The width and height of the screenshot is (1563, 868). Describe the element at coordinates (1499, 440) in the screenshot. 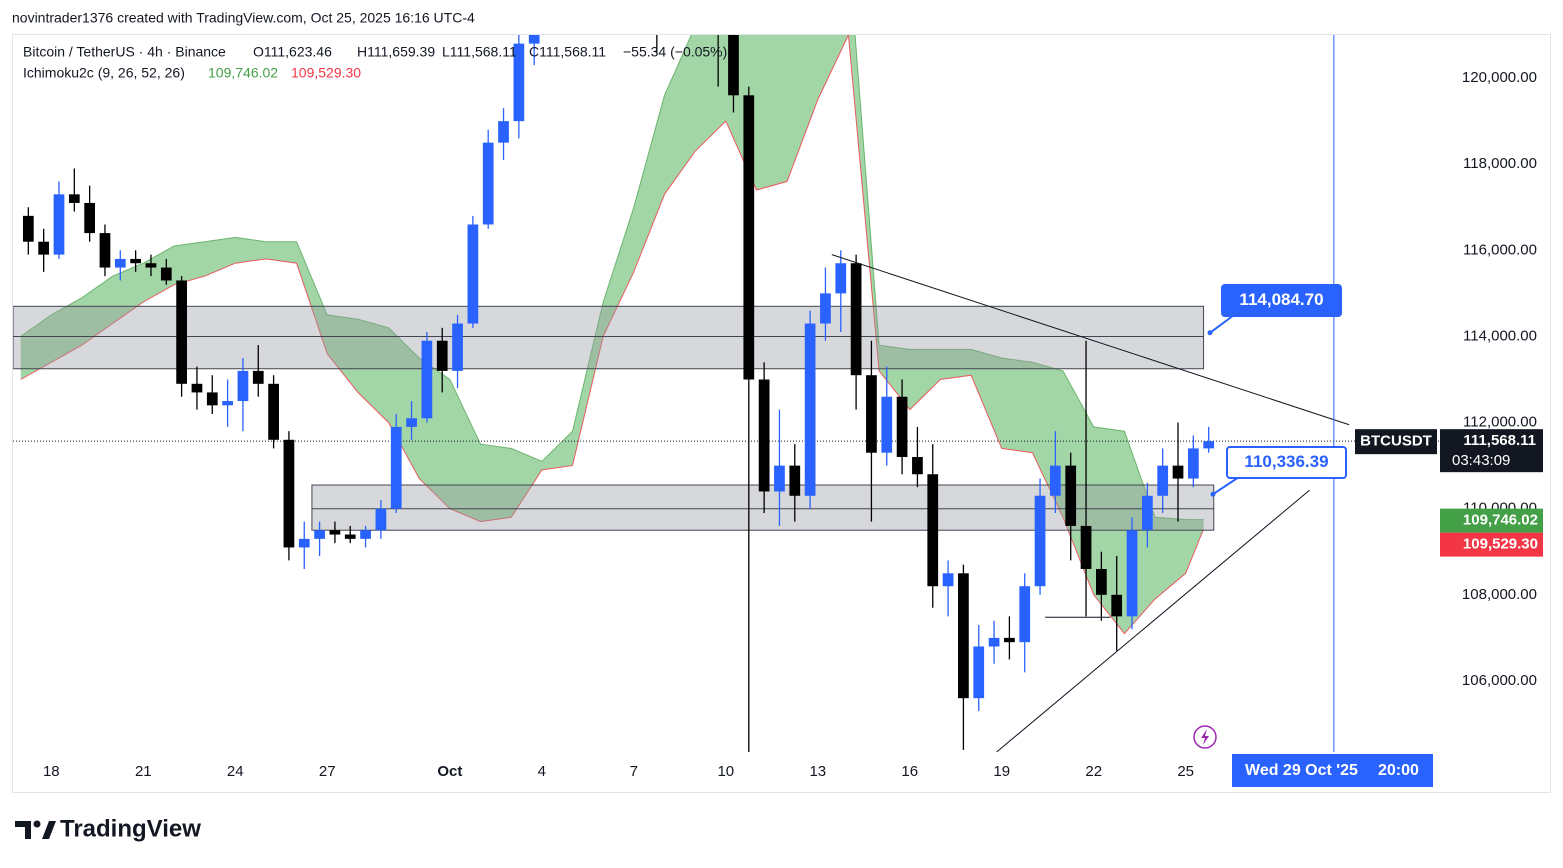

I see `last-price-label: 111,568.11` at that location.